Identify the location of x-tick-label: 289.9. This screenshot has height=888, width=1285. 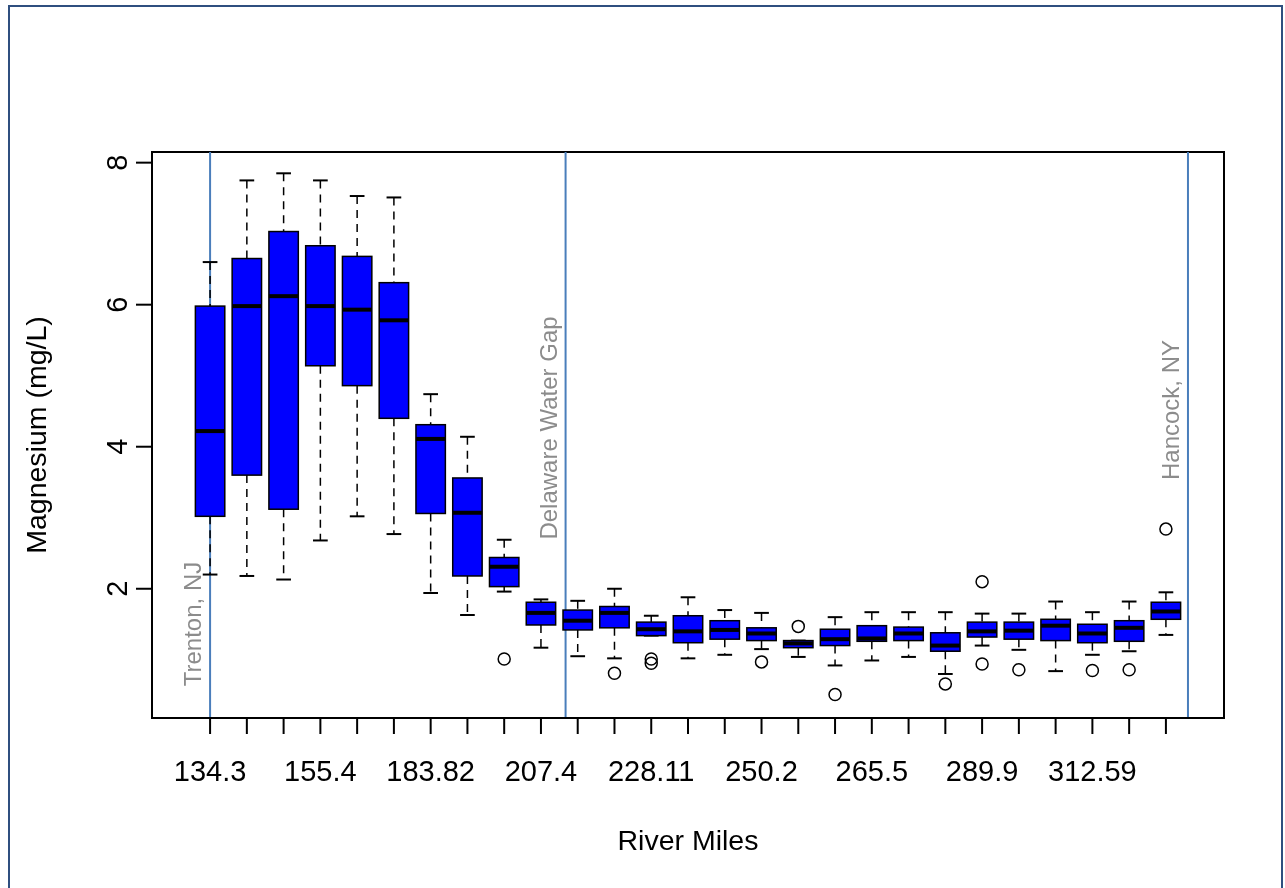
(982, 771).